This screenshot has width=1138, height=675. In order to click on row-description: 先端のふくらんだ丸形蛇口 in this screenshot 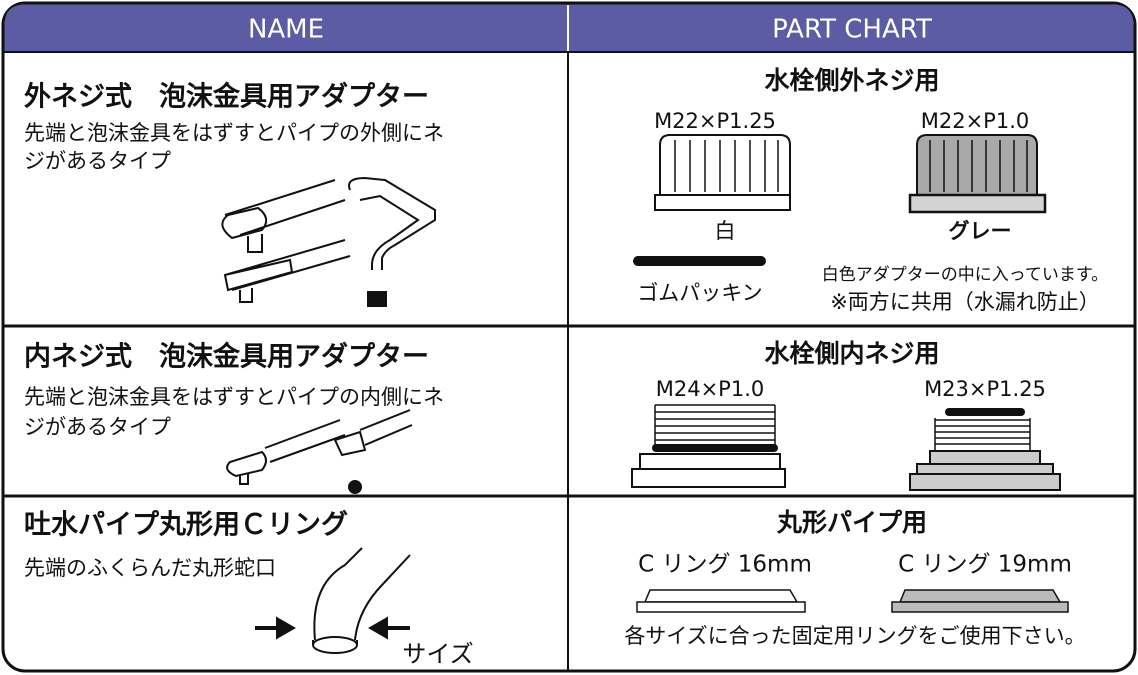, I will do `click(150, 568)`.